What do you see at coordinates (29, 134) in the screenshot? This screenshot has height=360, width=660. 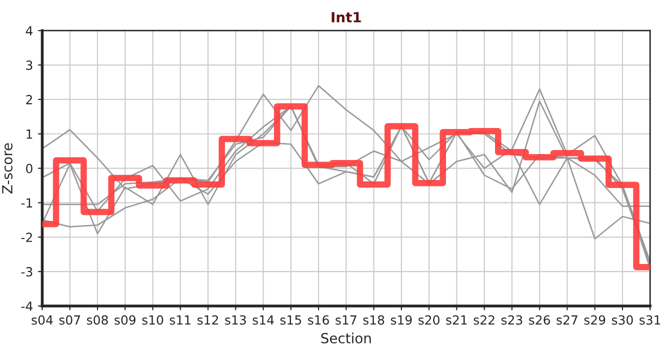 I see `y-tick-label: 1` at bounding box center [29, 134].